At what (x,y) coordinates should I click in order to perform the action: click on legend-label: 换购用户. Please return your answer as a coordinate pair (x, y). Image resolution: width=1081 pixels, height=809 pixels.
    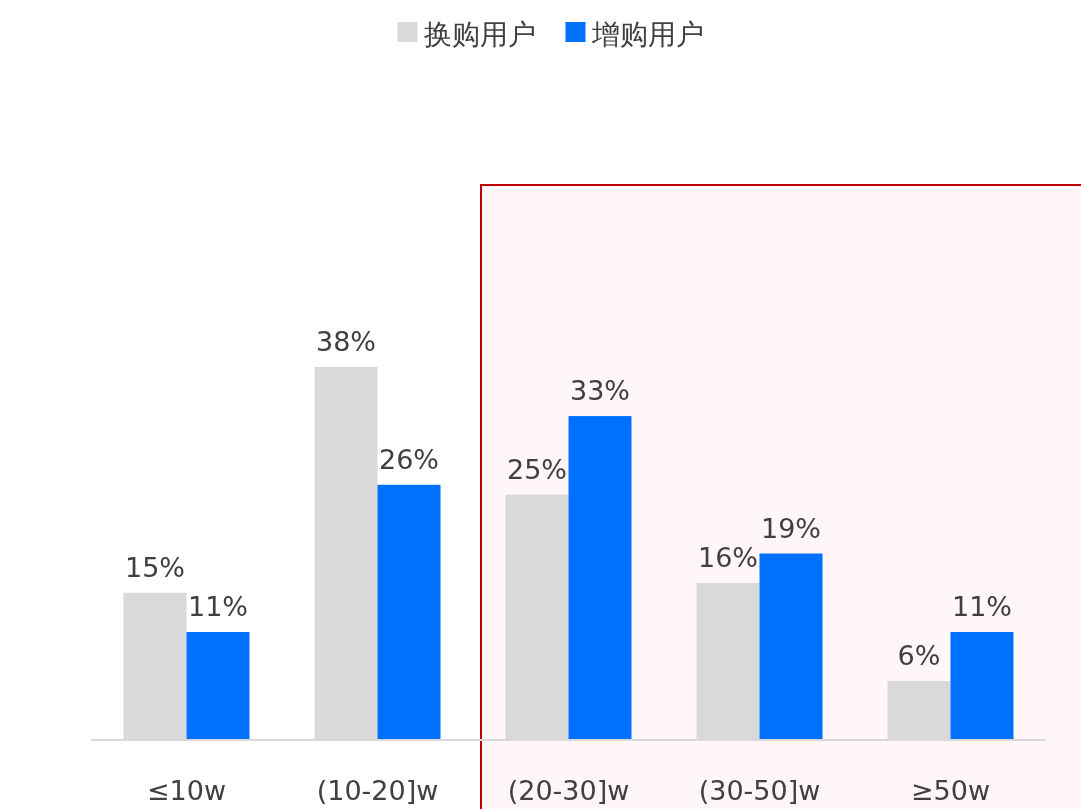
    Looking at the image, I should click on (479, 34).